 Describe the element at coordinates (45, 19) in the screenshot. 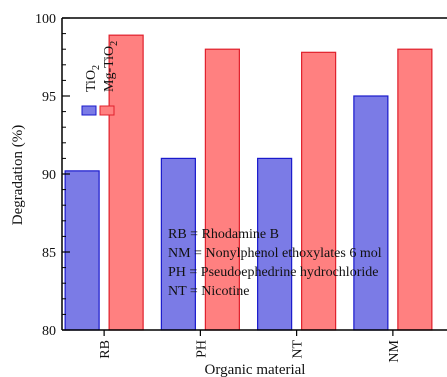

I see `y-tick-label-100: 100` at that location.